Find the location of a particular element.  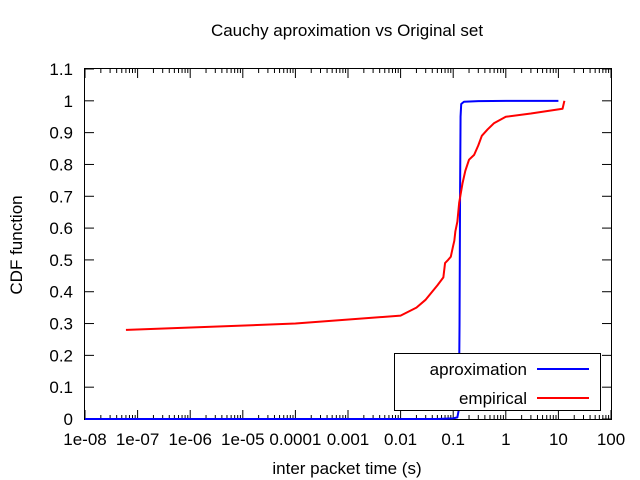

x-tick-label: 0.01 is located at coordinates (400, 439).